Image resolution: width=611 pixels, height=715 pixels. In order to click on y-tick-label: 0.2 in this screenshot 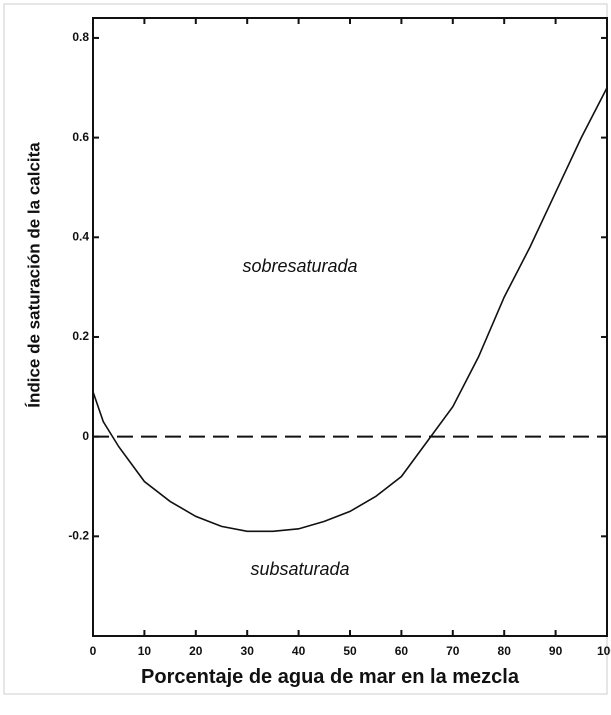, I will do `click(80, 336)`.